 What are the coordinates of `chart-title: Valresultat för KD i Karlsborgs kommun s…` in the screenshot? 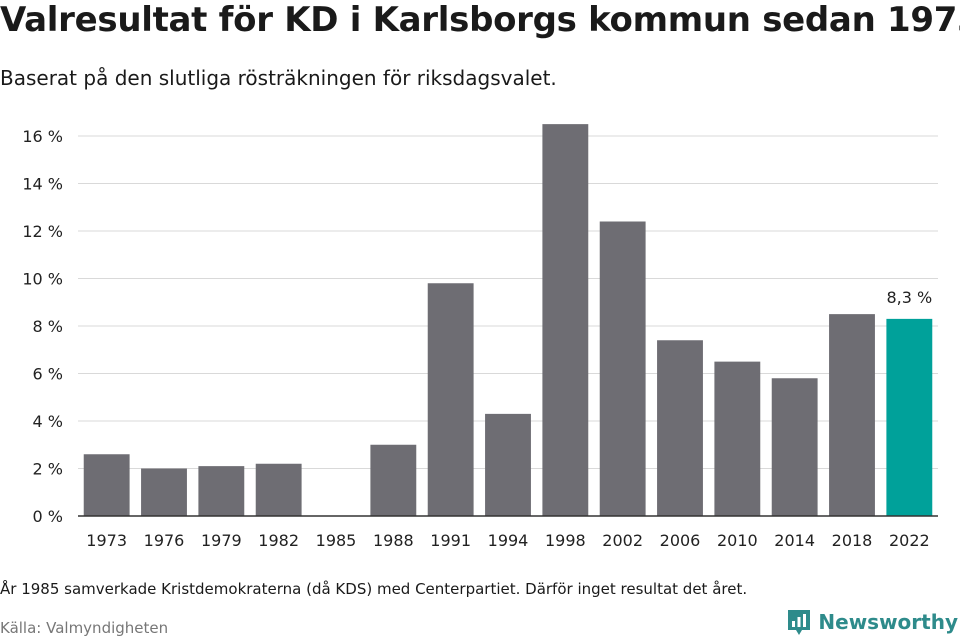 It's located at (480, 20).